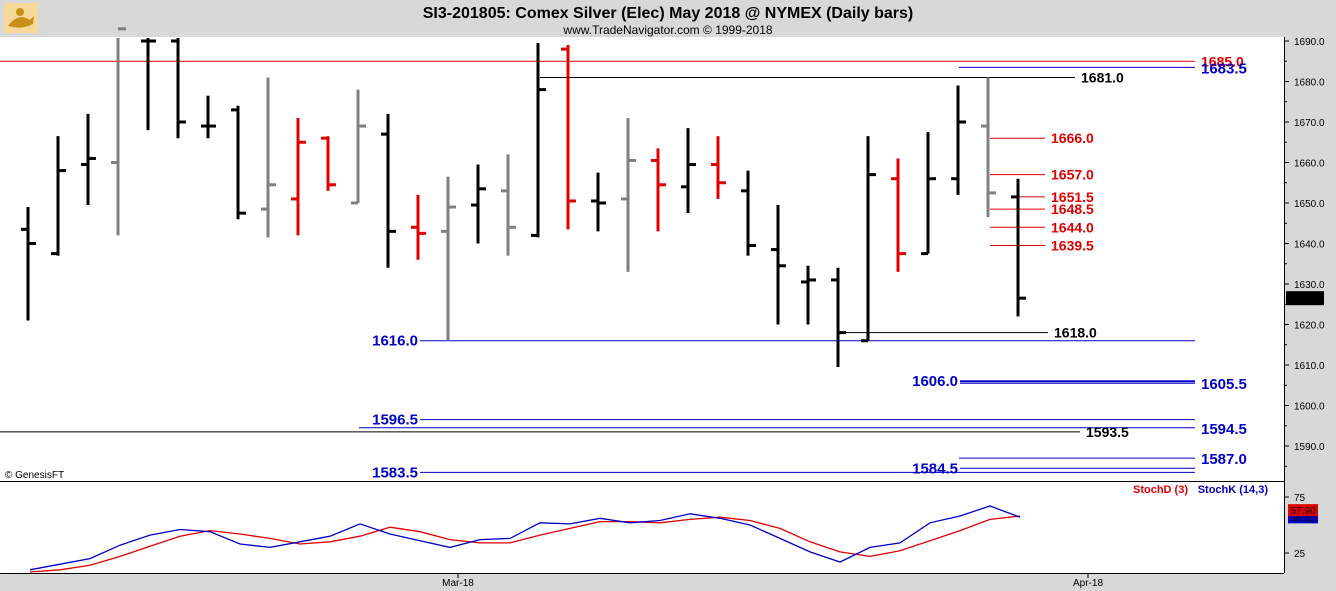 Image resolution: width=1336 pixels, height=591 pixels. What do you see at coordinates (1309, 285) in the screenshot?
I see `y-tick-label: 1630.0` at bounding box center [1309, 285].